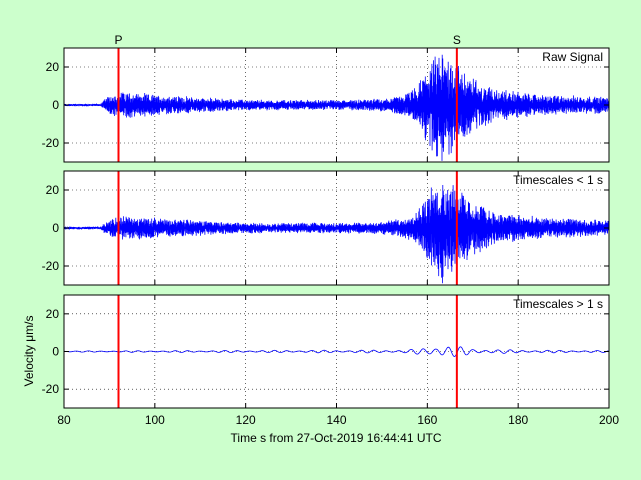 The height and width of the screenshot is (480, 641). Describe the element at coordinates (246, 420) in the screenshot. I see `x-tick-label: 120` at that location.